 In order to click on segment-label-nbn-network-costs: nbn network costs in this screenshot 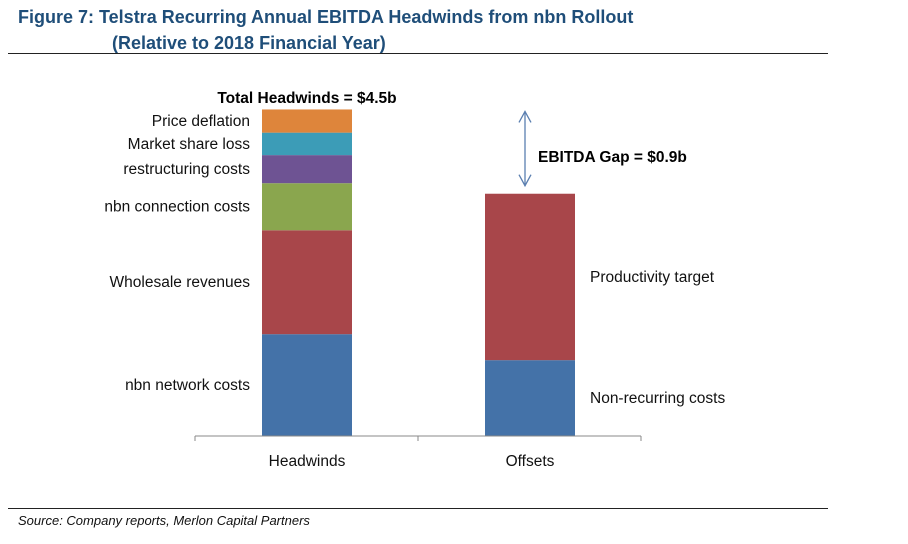, I will do `click(187, 385)`.